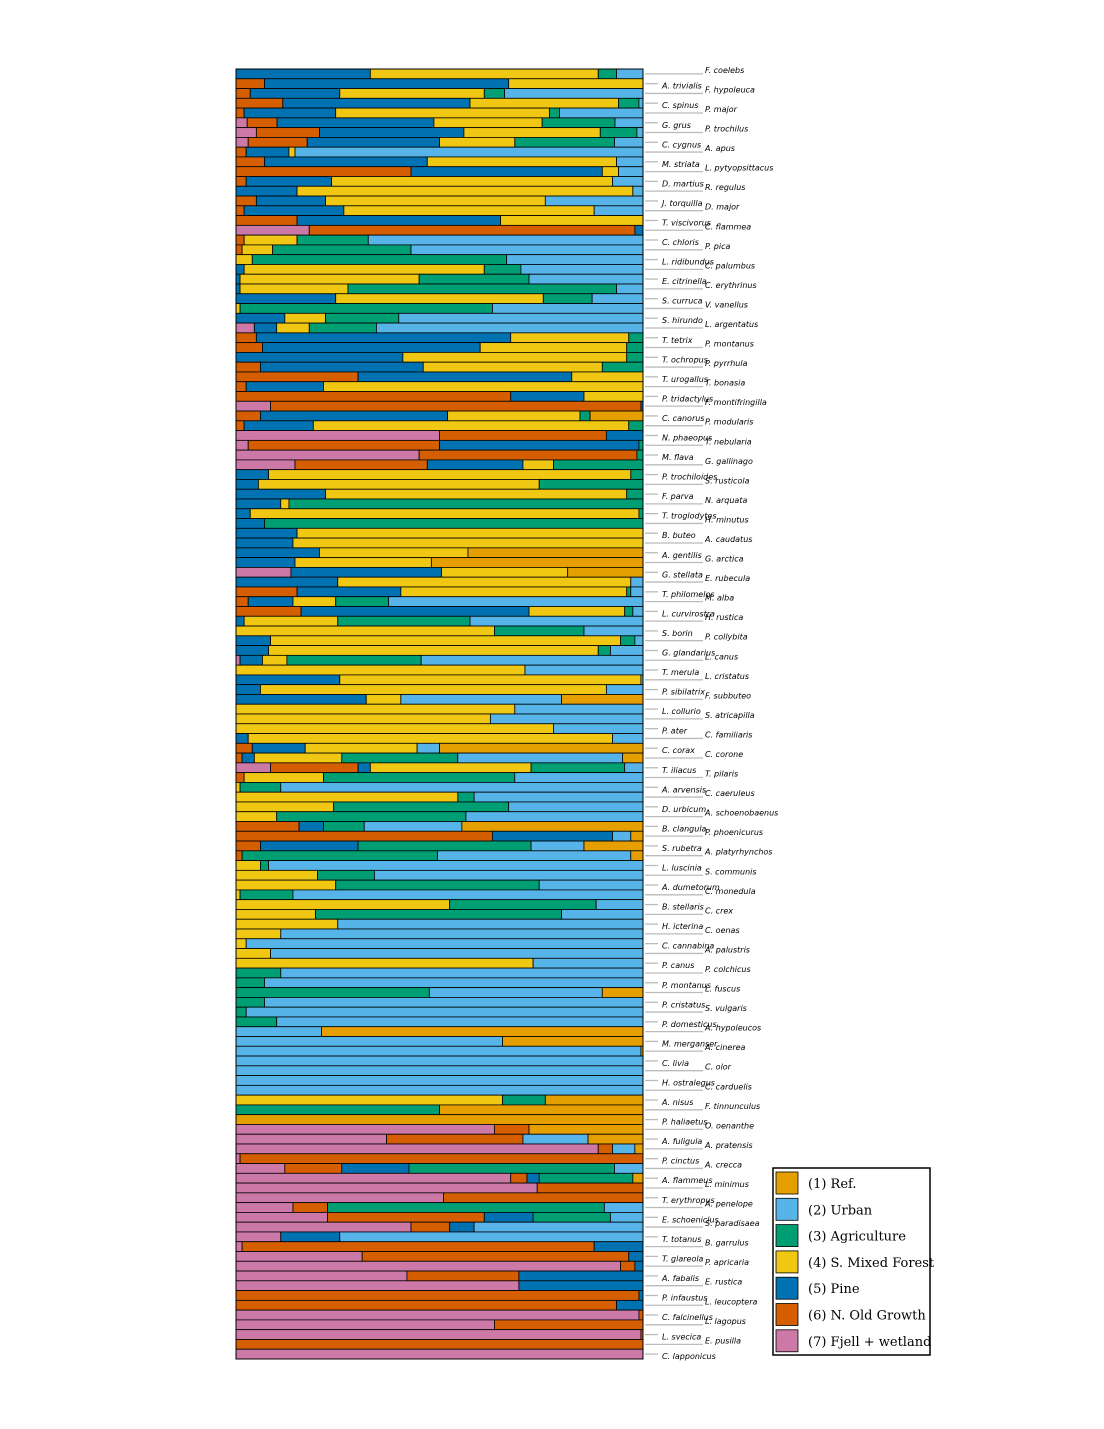 The width and height of the screenshot is (1104, 1429). What do you see at coordinates (832, 1184) in the screenshot?
I see `legend-label: (1) Ref.` at bounding box center [832, 1184].